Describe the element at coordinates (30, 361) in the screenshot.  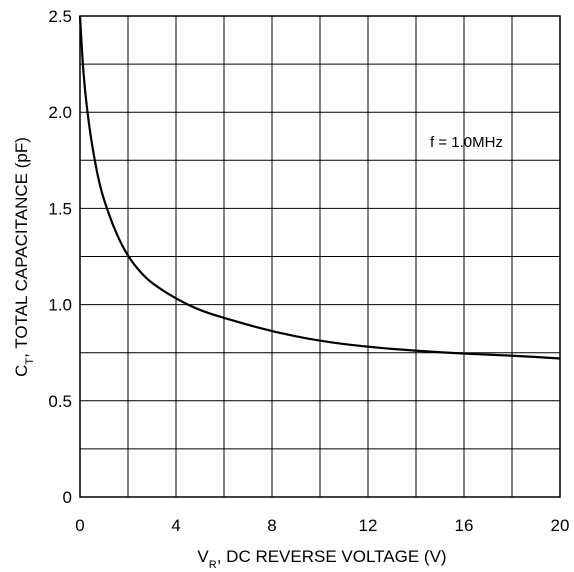
I see `y-axis-label-subscript: T` at that location.